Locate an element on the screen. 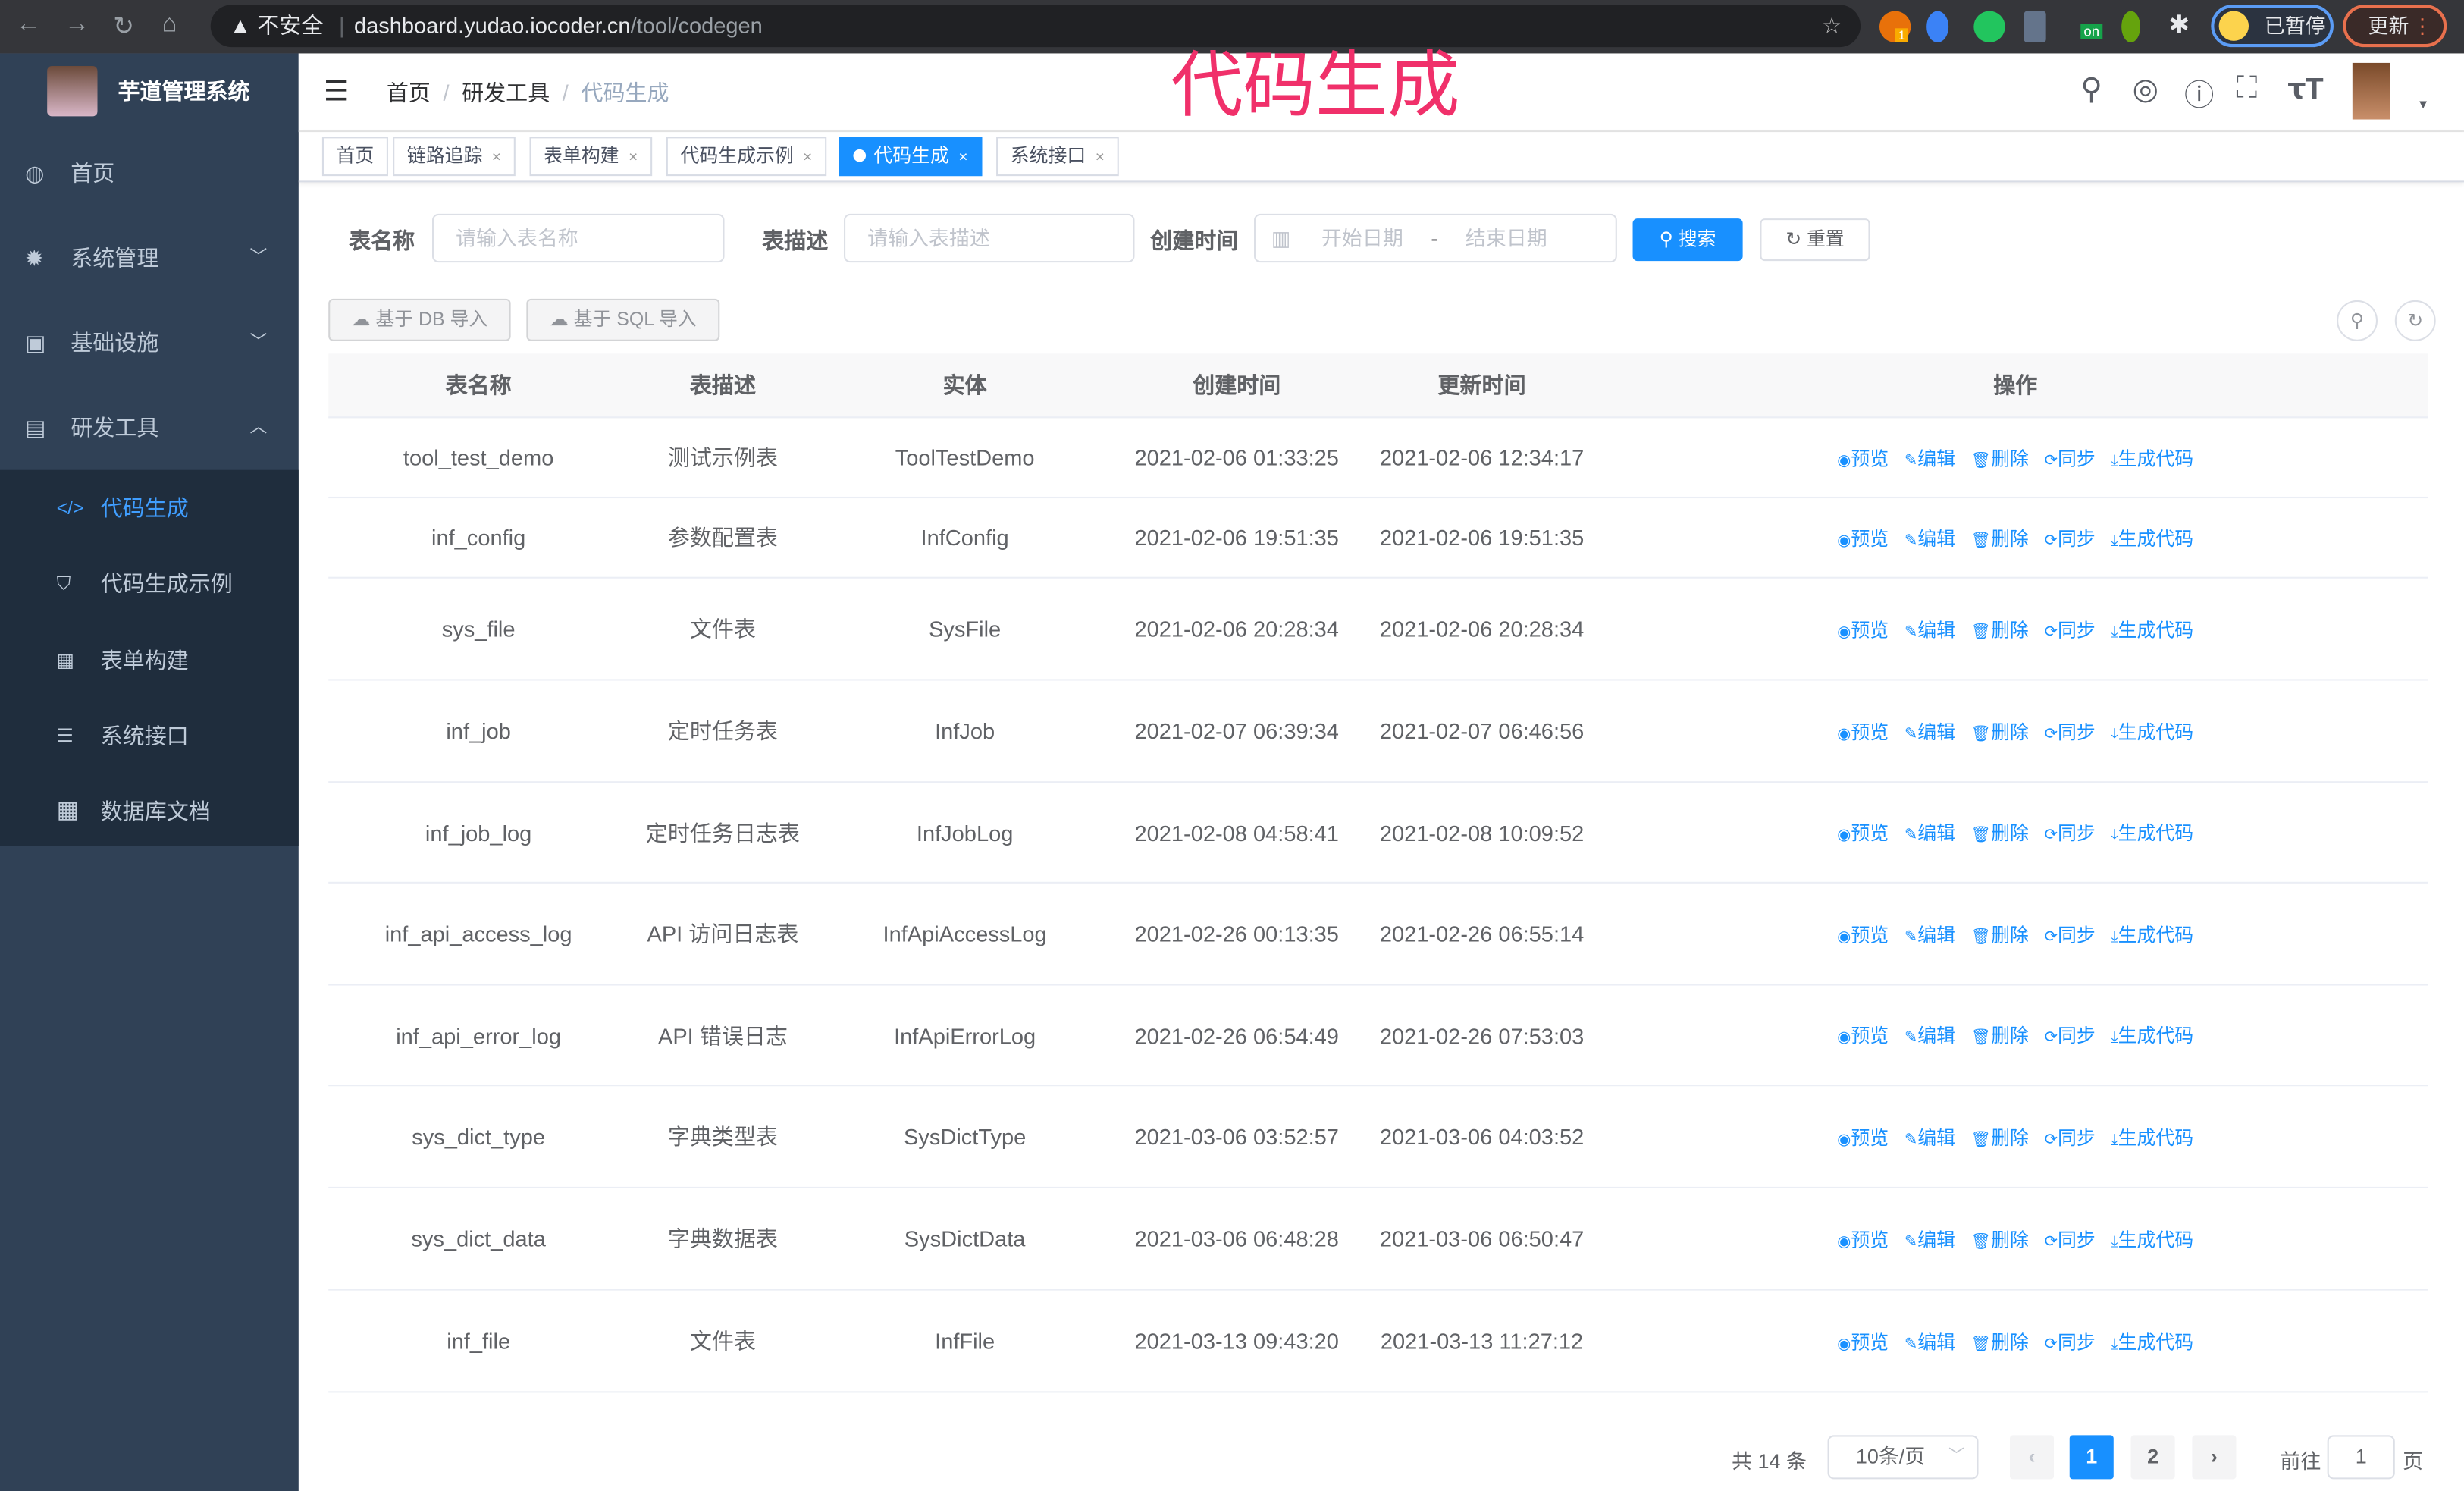 The width and height of the screenshot is (2464, 1491). import-sql-button: ☁ 基于 SQL 导入 is located at coordinates (623, 319).